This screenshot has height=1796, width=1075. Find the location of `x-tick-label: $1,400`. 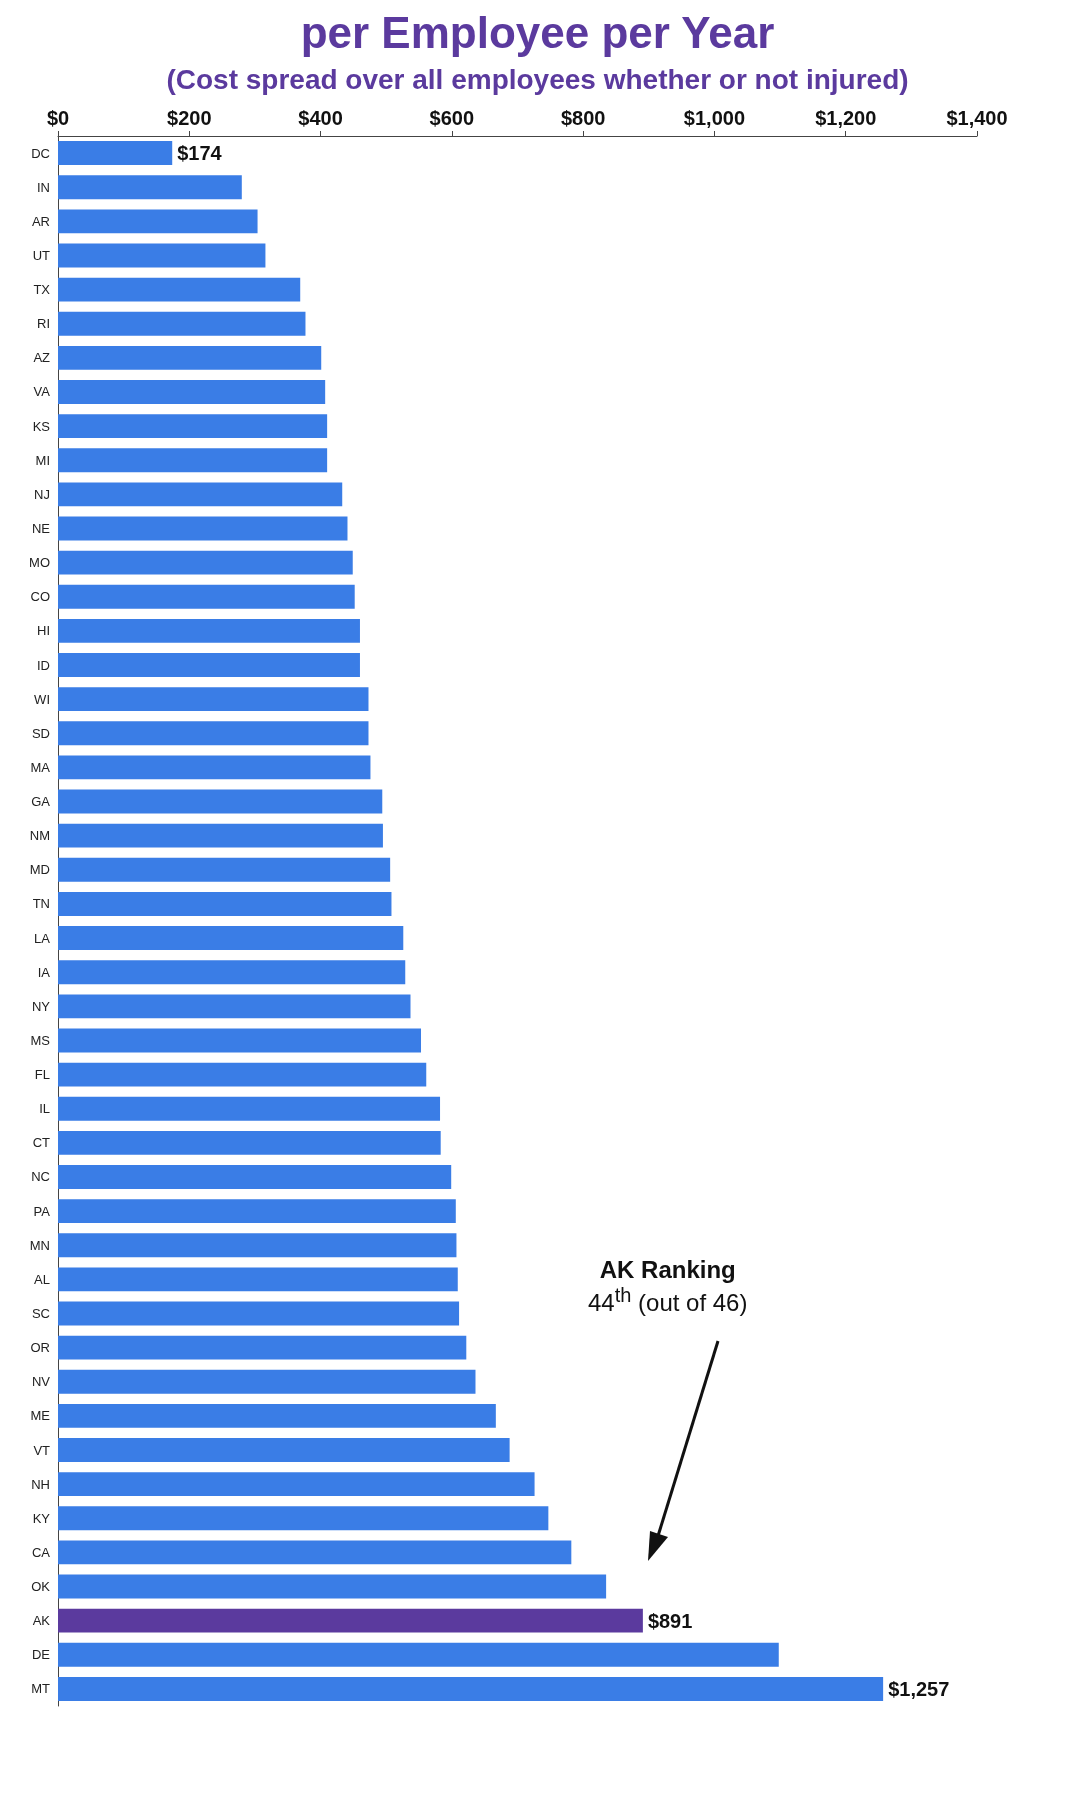

x-tick-label: $1,400 is located at coordinates (977, 118).